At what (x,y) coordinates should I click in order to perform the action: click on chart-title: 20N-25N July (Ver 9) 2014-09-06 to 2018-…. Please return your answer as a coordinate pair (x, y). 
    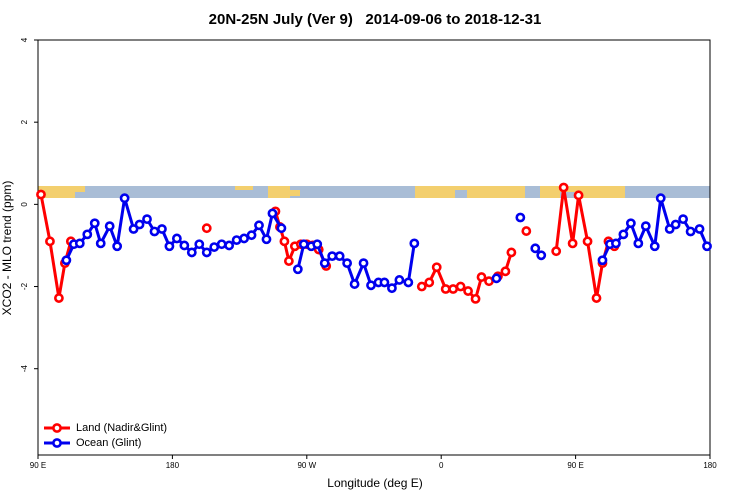
    Looking at the image, I should click on (375, 19).